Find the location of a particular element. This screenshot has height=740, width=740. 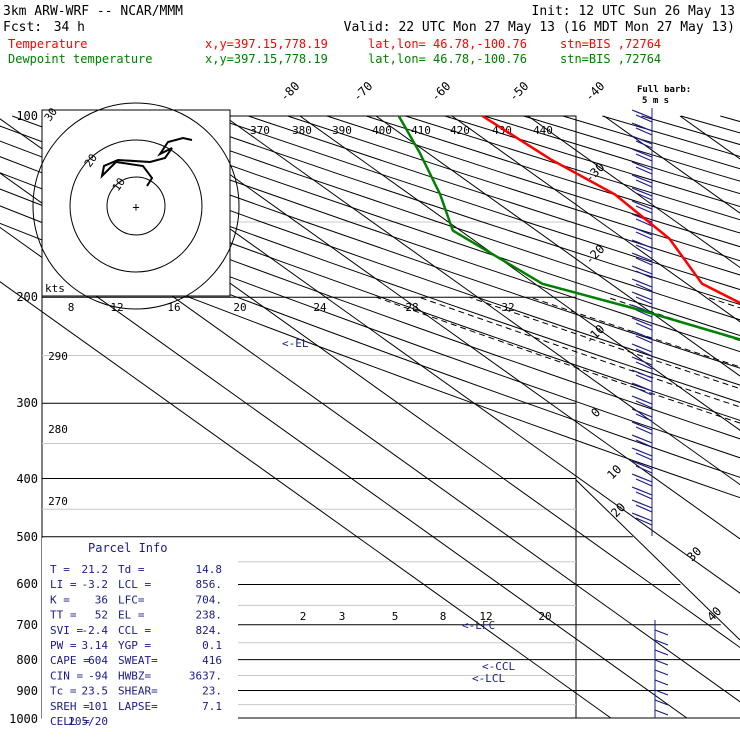

legend-dewpoint-latlon: lat,lon= 46.78,-100.76 is located at coordinates (447, 59).